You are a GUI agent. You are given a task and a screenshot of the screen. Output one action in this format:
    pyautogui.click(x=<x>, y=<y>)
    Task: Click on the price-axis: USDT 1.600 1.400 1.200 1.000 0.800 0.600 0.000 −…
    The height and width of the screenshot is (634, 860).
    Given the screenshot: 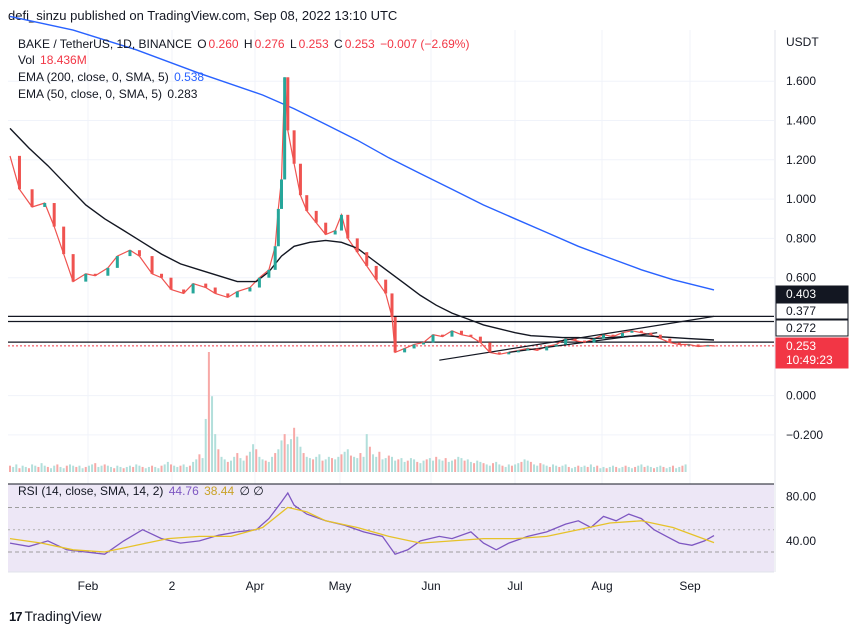 What is the action you would take?
    pyautogui.click(x=812, y=291)
    